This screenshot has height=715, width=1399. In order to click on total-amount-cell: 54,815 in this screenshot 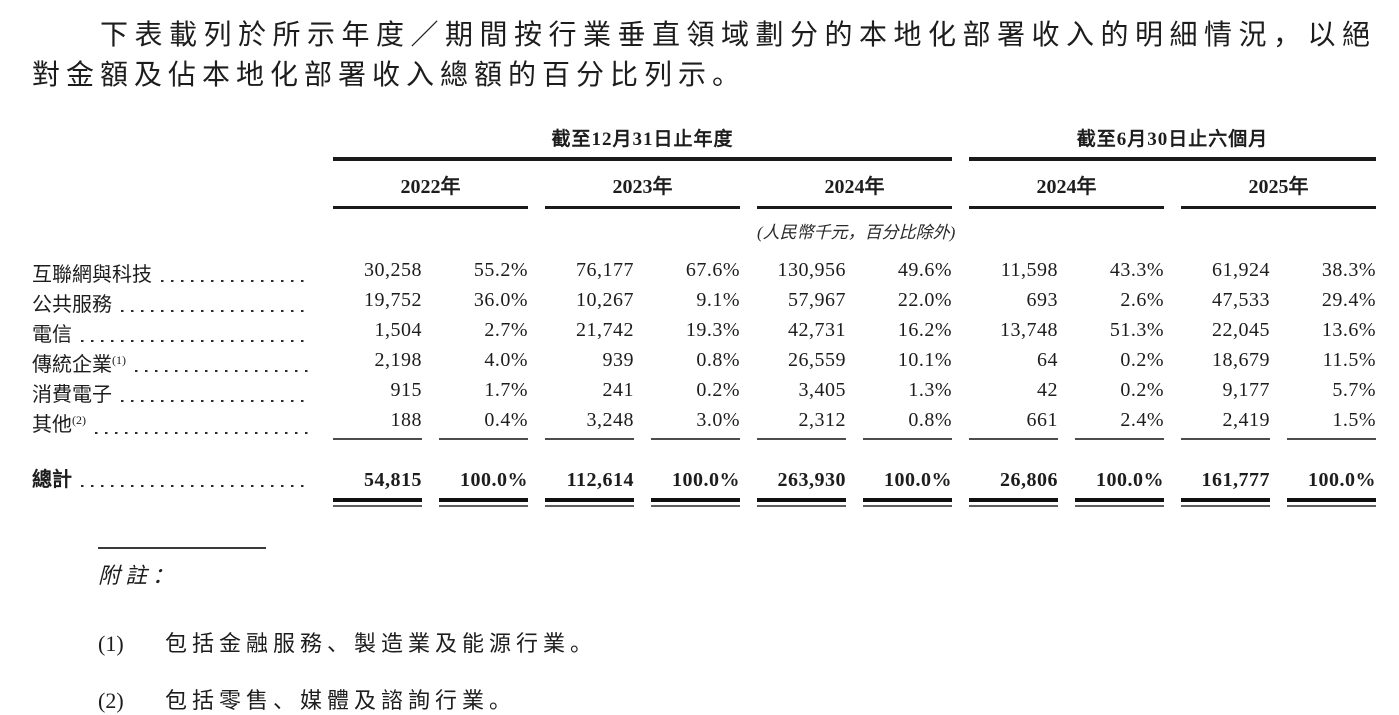, I will do `click(393, 480)`.